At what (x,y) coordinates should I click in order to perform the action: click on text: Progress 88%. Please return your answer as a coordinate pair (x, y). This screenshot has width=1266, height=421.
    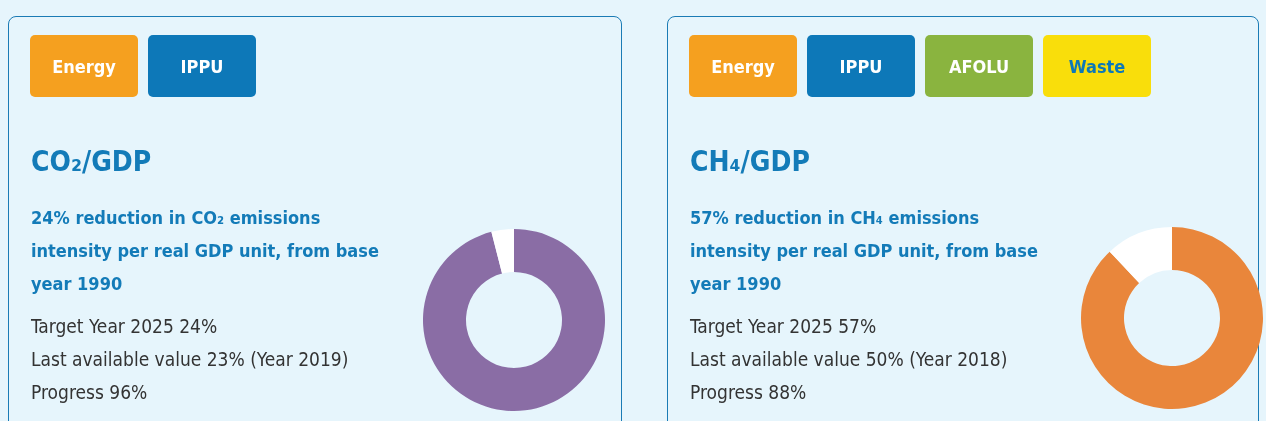
    Looking at the image, I should click on (748, 392).